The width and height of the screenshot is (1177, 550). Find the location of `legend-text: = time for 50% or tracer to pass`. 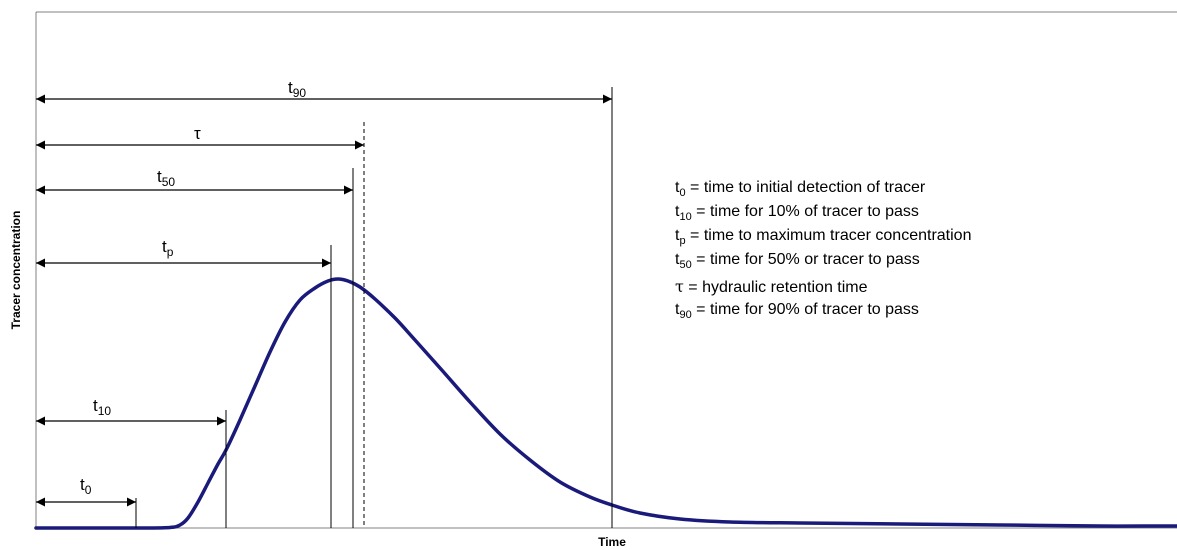

legend-text: = time for 50% or tracer to pass is located at coordinates (806, 259).